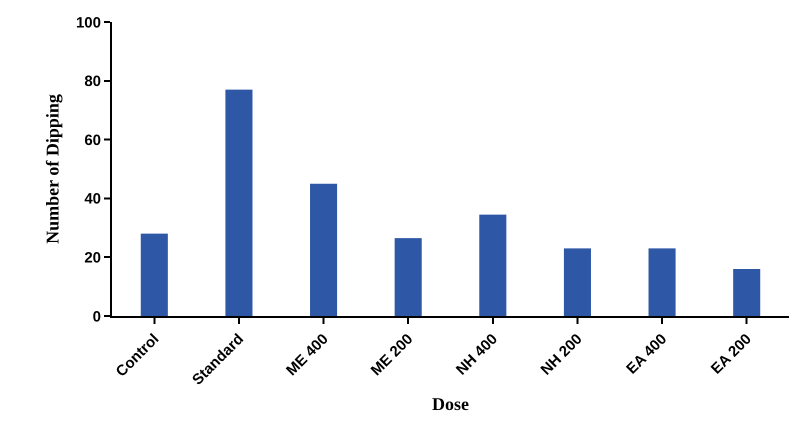 This screenshot has width=797, height=441. I want to click on x-axis-title: Dose, so click(451, 404).